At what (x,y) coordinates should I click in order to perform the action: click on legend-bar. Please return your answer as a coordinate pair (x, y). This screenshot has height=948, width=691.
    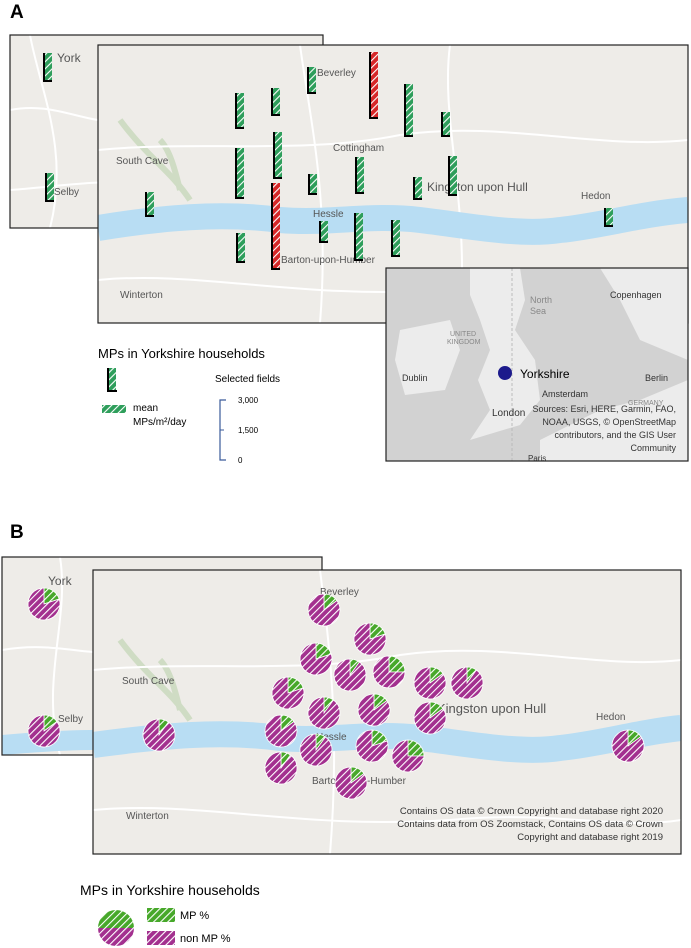
    Looking at the image, I should click on (112, 379).